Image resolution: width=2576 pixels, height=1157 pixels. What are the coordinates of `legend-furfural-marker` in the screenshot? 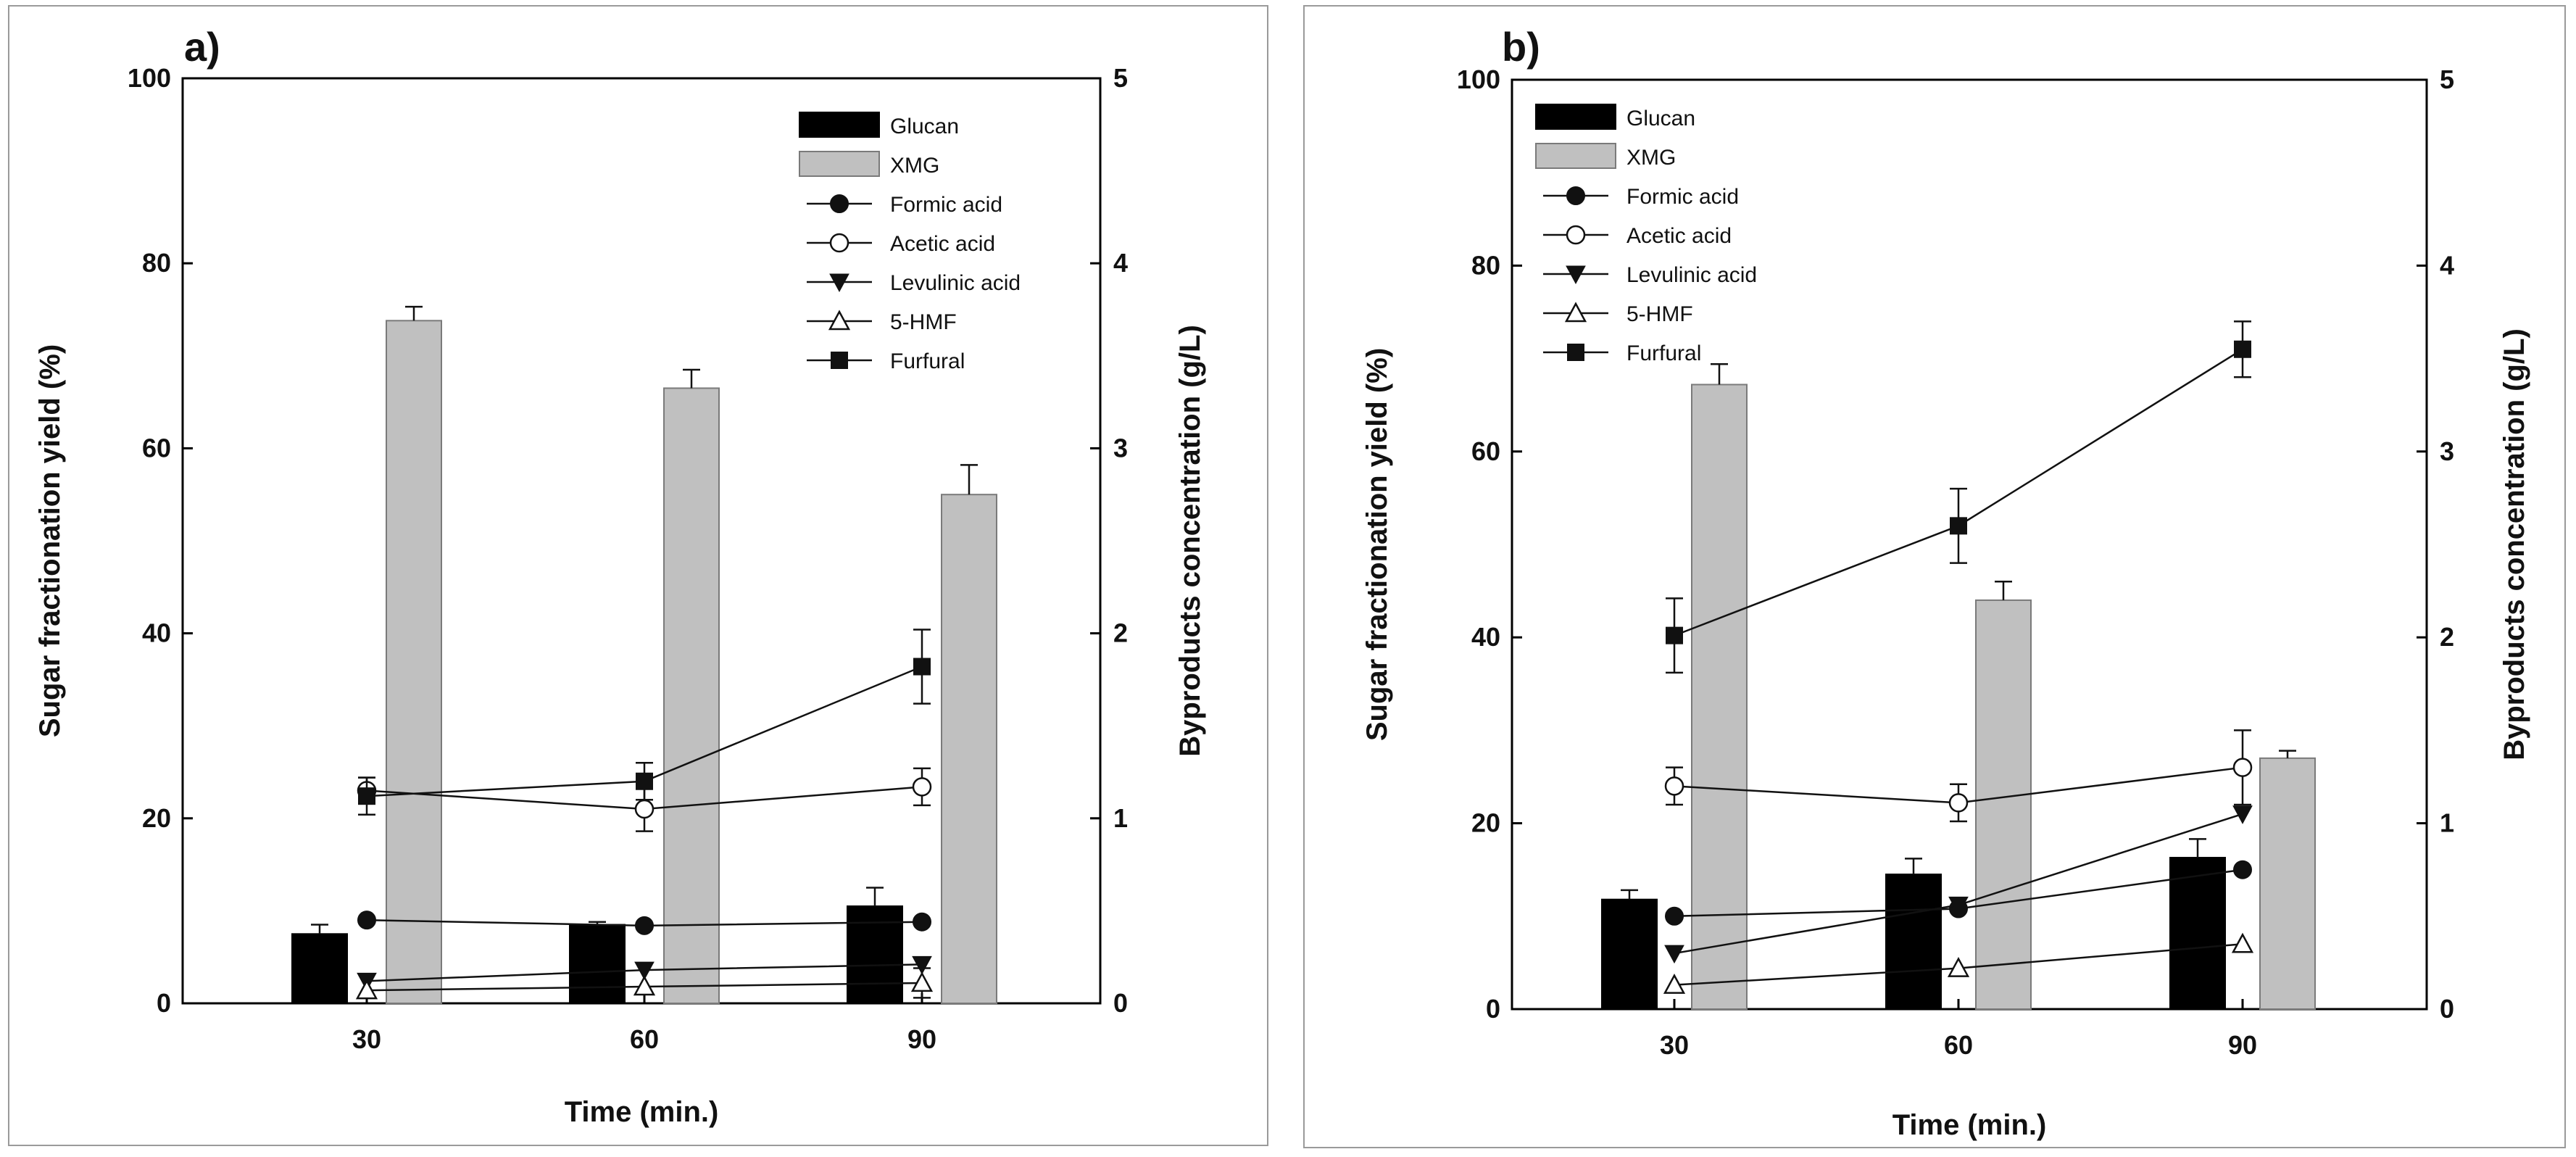 It's located at (839, 360).